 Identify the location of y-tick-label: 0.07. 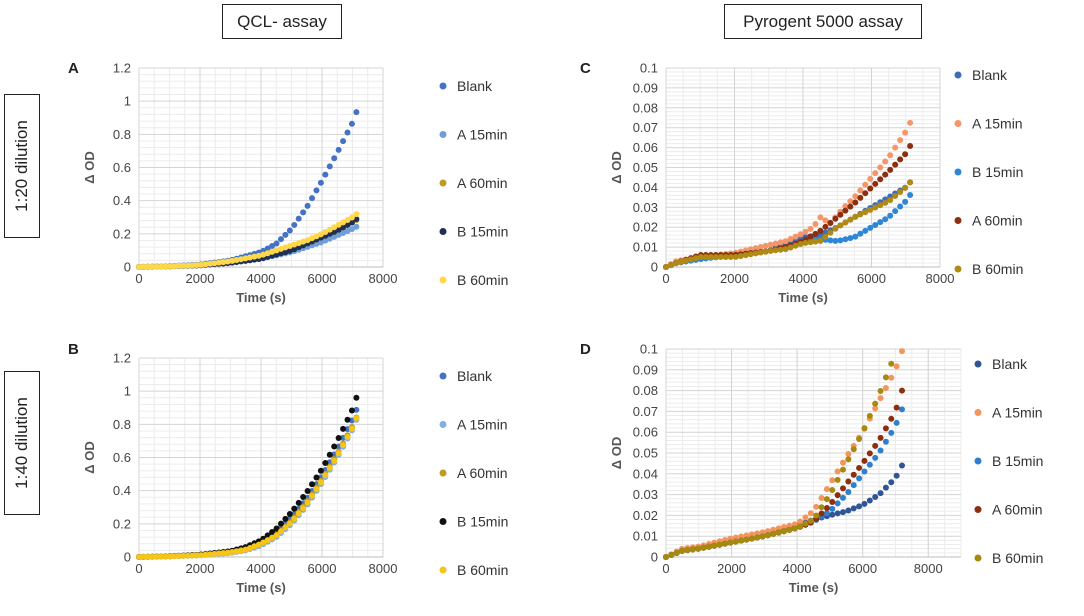
(645, 127).